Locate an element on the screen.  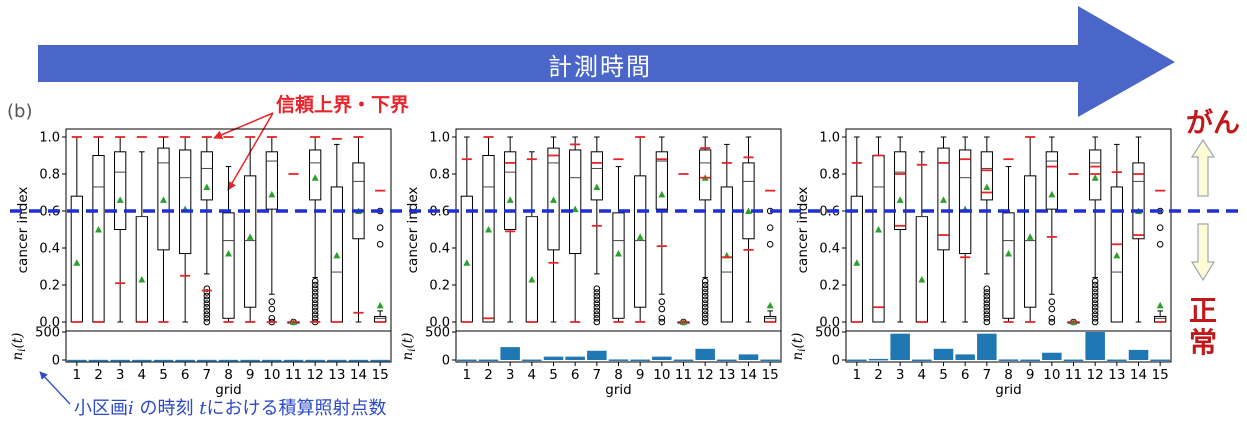
counts-y-axis-label: ni(t) is located at coordinates (409, 347).